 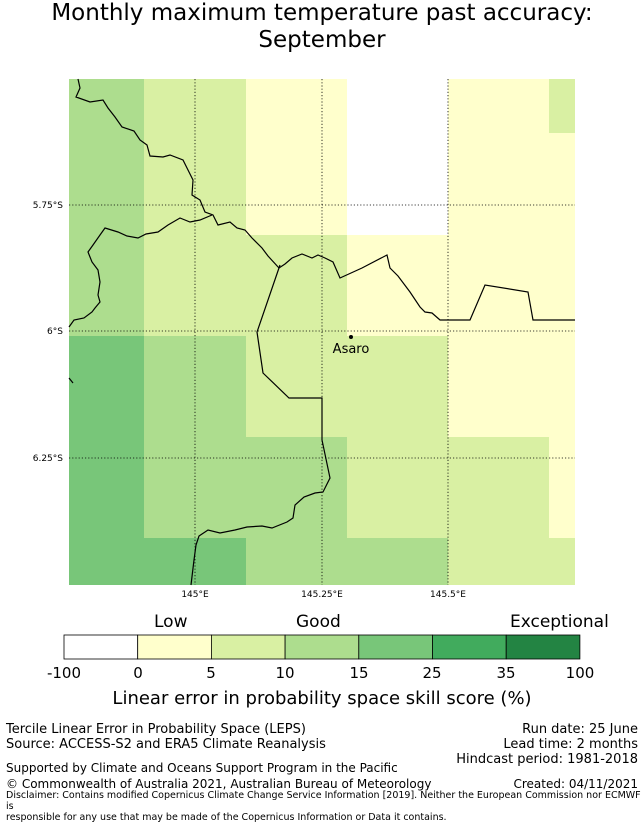 What do you see at coordinates (580, 673) in the screenshot?
I see `colorbar-tick-7: 100` at bounding box center [580, 673].